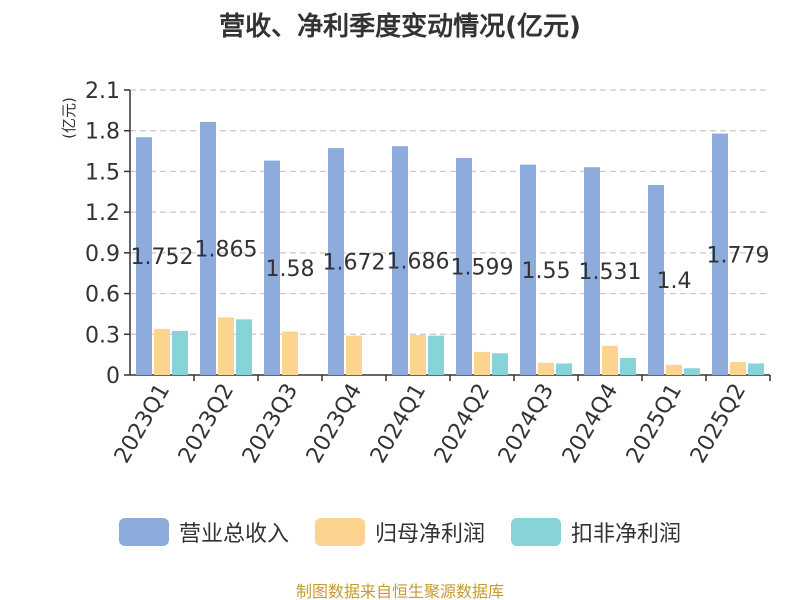 Image resolution: width=800 pixels, height=600 pixels. What do you see at coordinates (102, 132) in the screenshot?
I see `y-tick-label: 1.8` at bounding box center [102, 132].